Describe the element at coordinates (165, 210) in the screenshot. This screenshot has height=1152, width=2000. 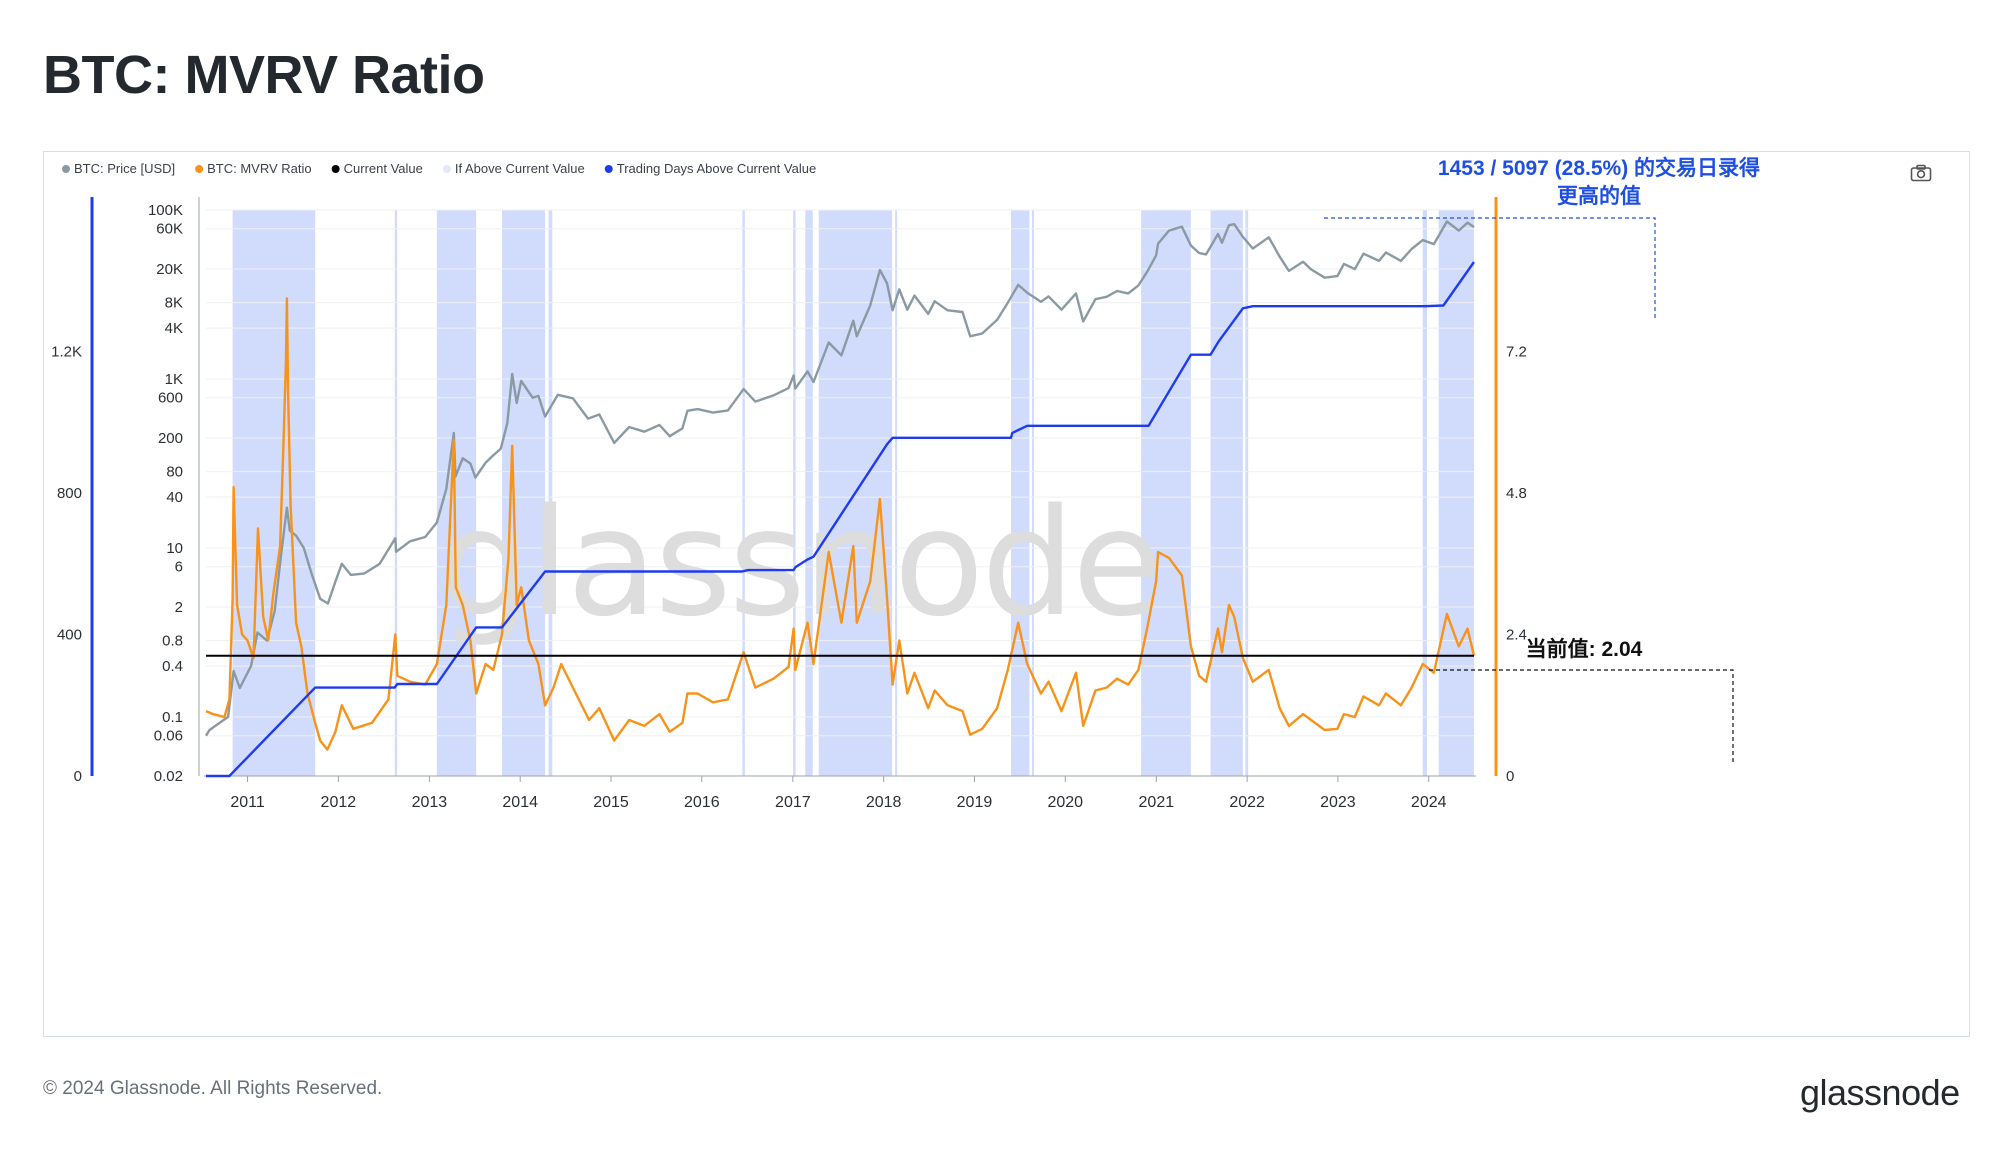
I see `price-axis-tick: 100K` at that location.